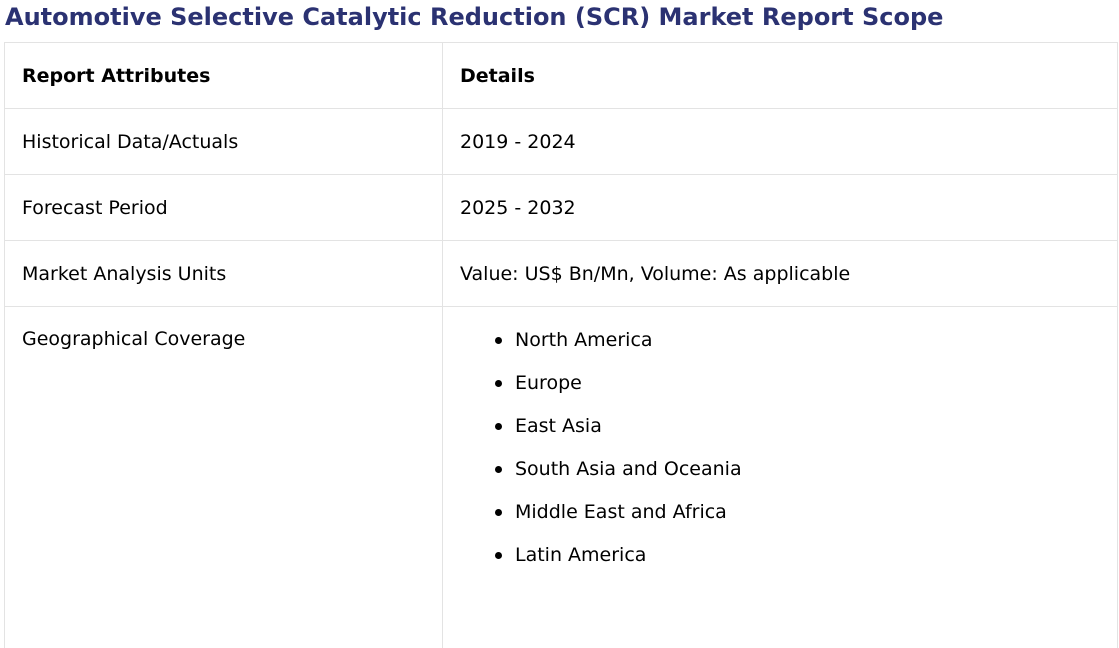  What do you see at coordinates (780, 142) in the screenshot?
I see `detail-cell: 2019 - 2024` at bounding box center [780, 142].